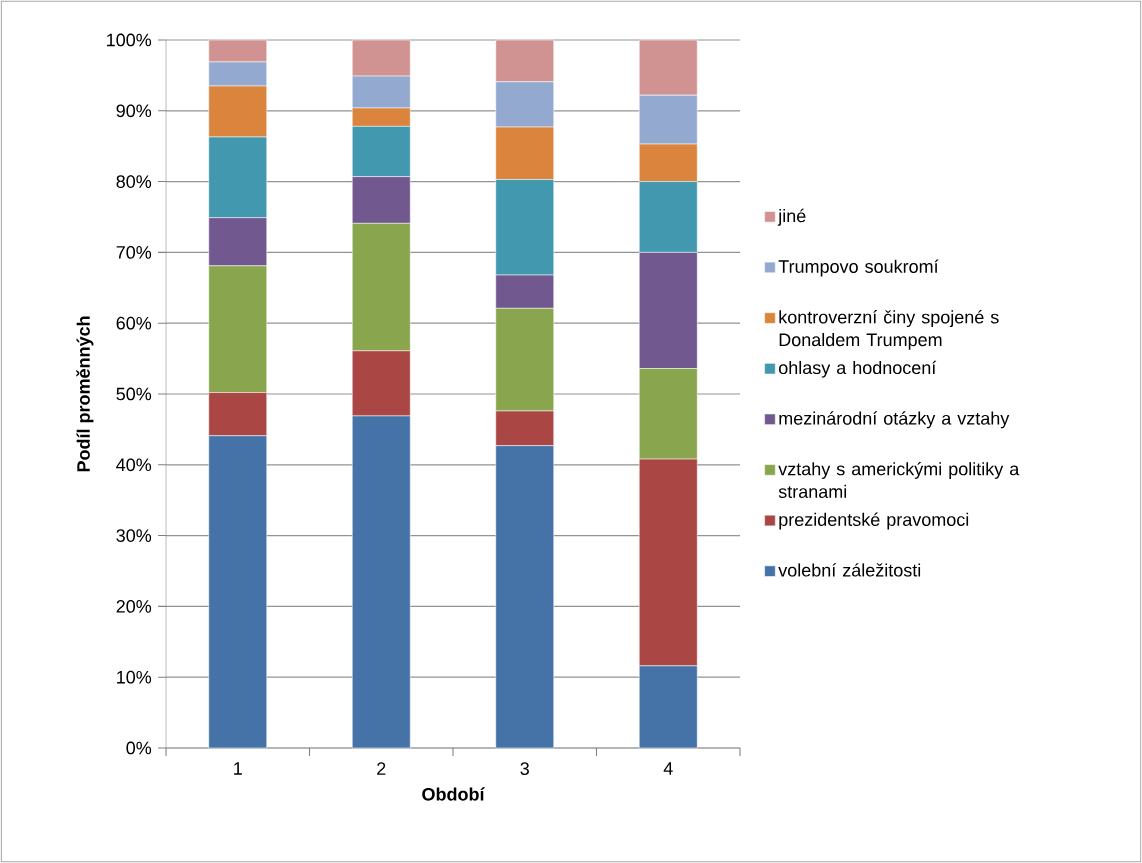  What do you see at coordinates (857, 369) in the screenshot?
I see `legend-label: ohlasy a hodnocení` at bounding box center [857, 369].